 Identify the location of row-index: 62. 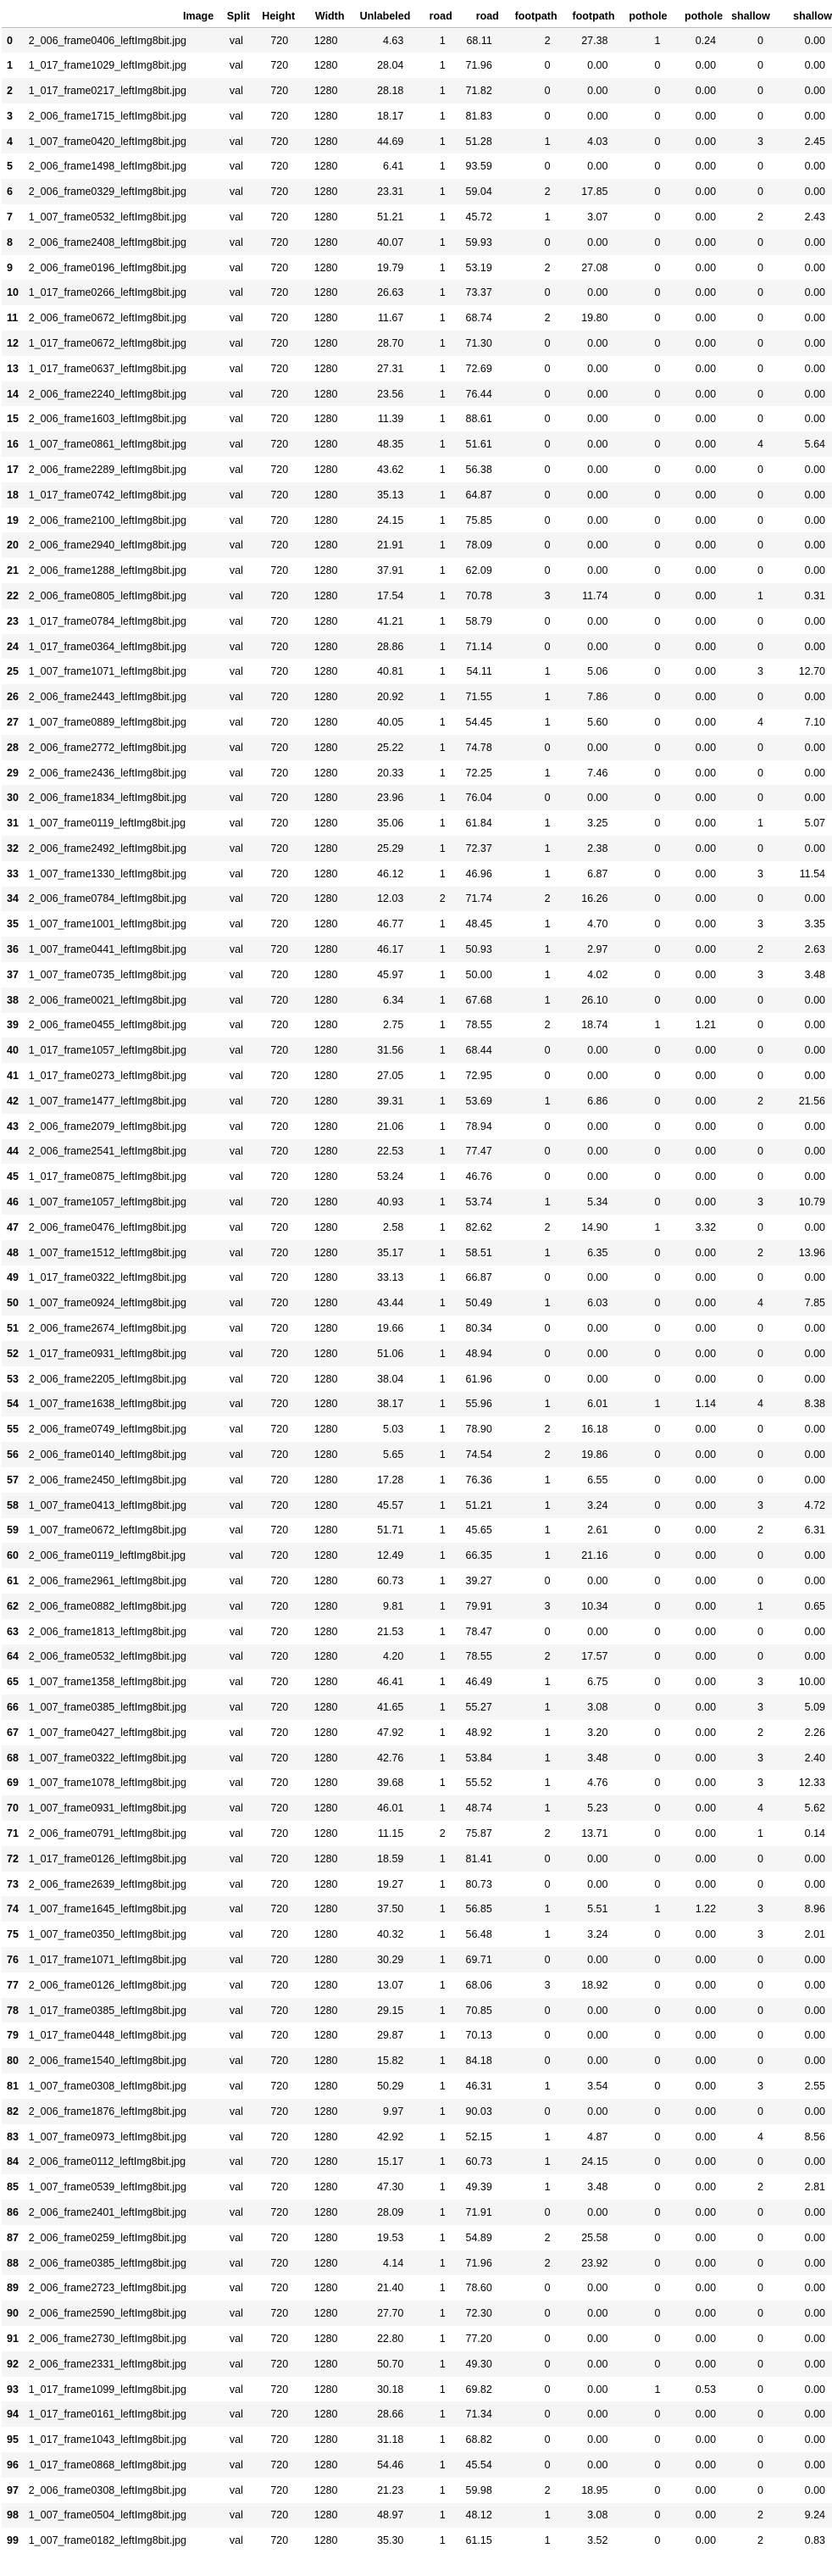
(13, 1606).